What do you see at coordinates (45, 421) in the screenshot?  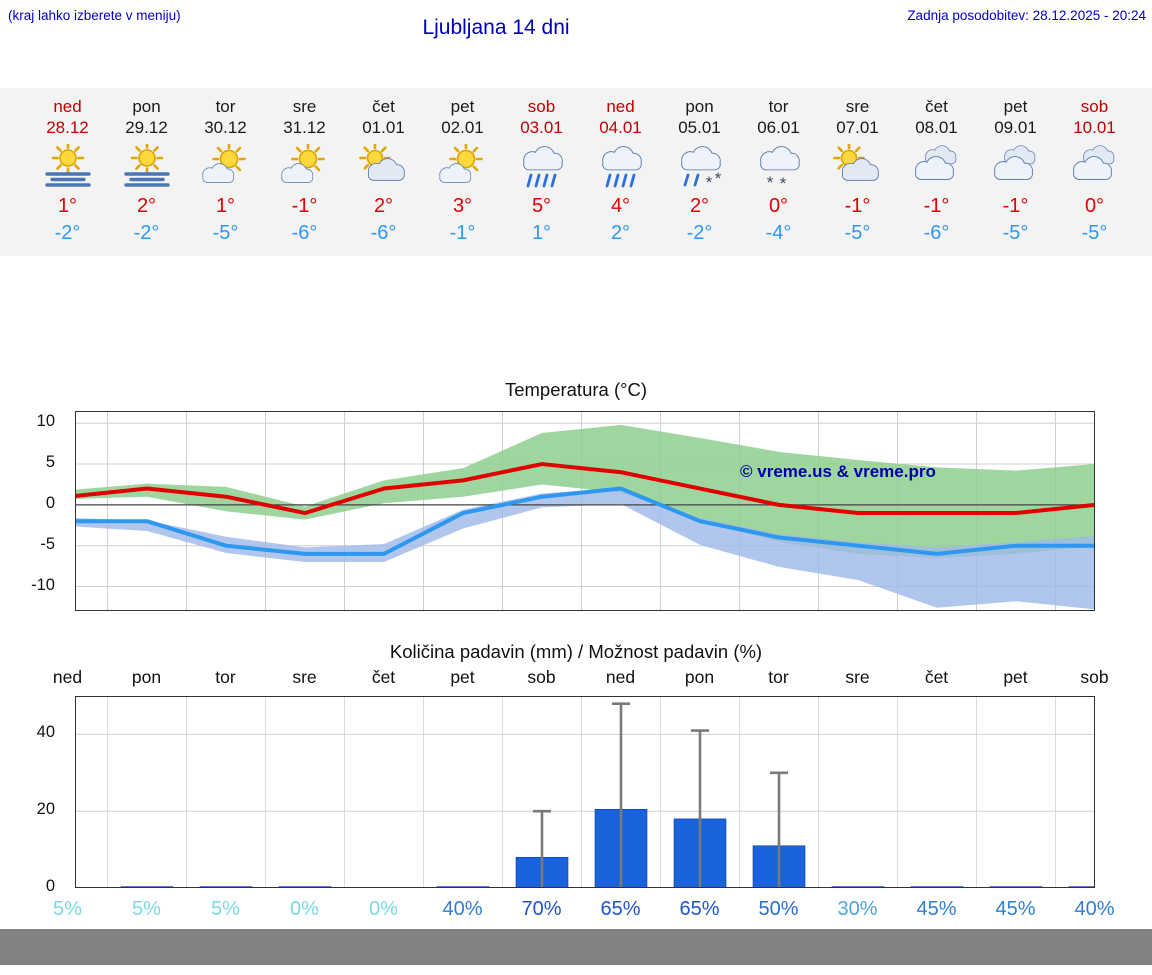 I see `y-tick-label: 10` at bounding box center [45, 421].